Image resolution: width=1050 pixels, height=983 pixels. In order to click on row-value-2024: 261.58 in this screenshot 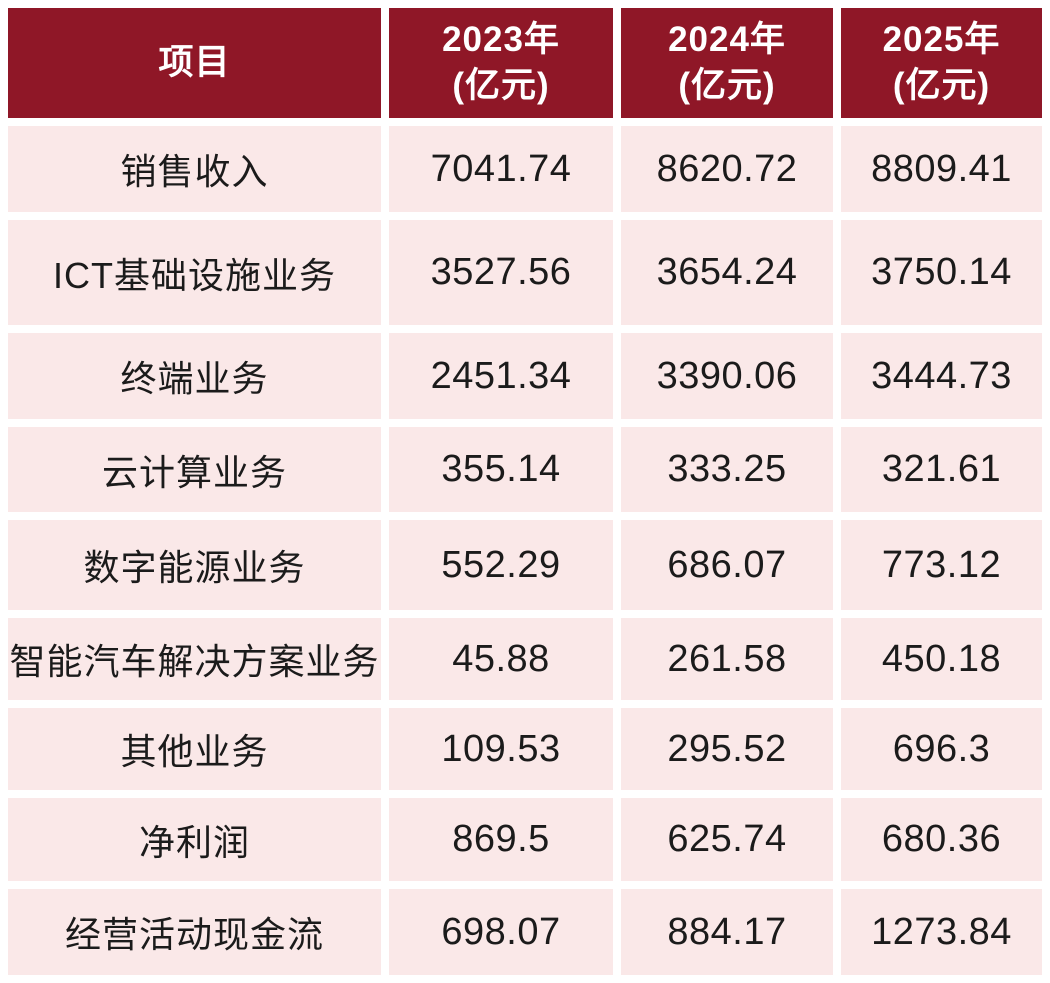, I will do `click(727, 659)`.